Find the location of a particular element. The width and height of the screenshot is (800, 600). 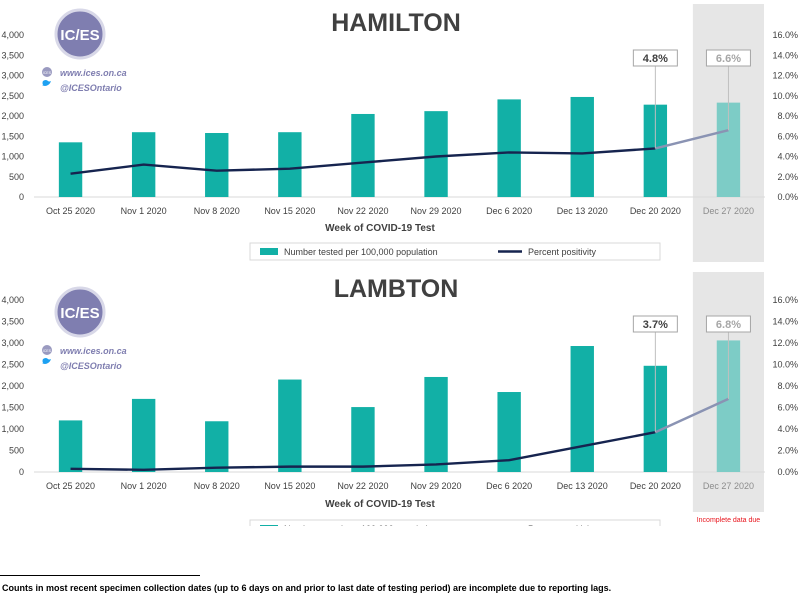

x-tick-label: Dec 6 2020 is located at coordinates (509, 486).